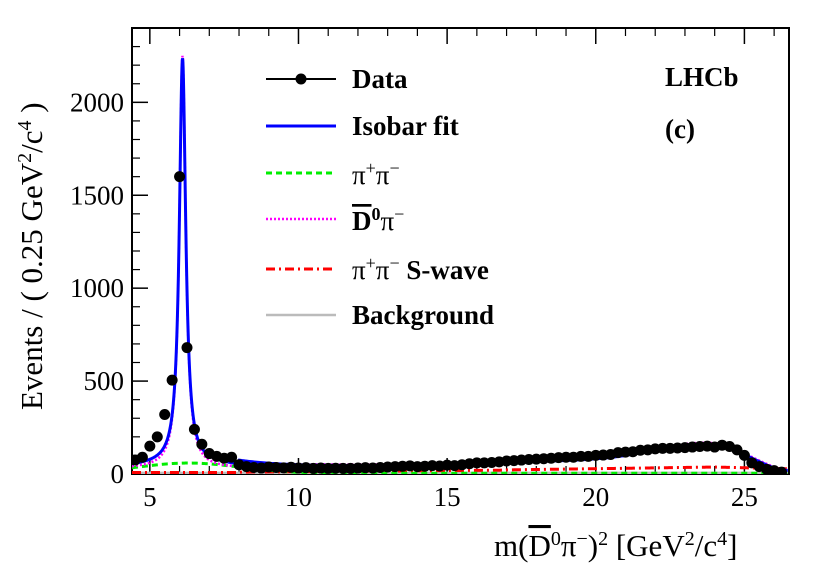 This screenshot has width=830, height=565. What do you see at coordinates (702, 77) in the screenshot?
I see `experiment-label: LHCb` at bounding box center [702, 77].